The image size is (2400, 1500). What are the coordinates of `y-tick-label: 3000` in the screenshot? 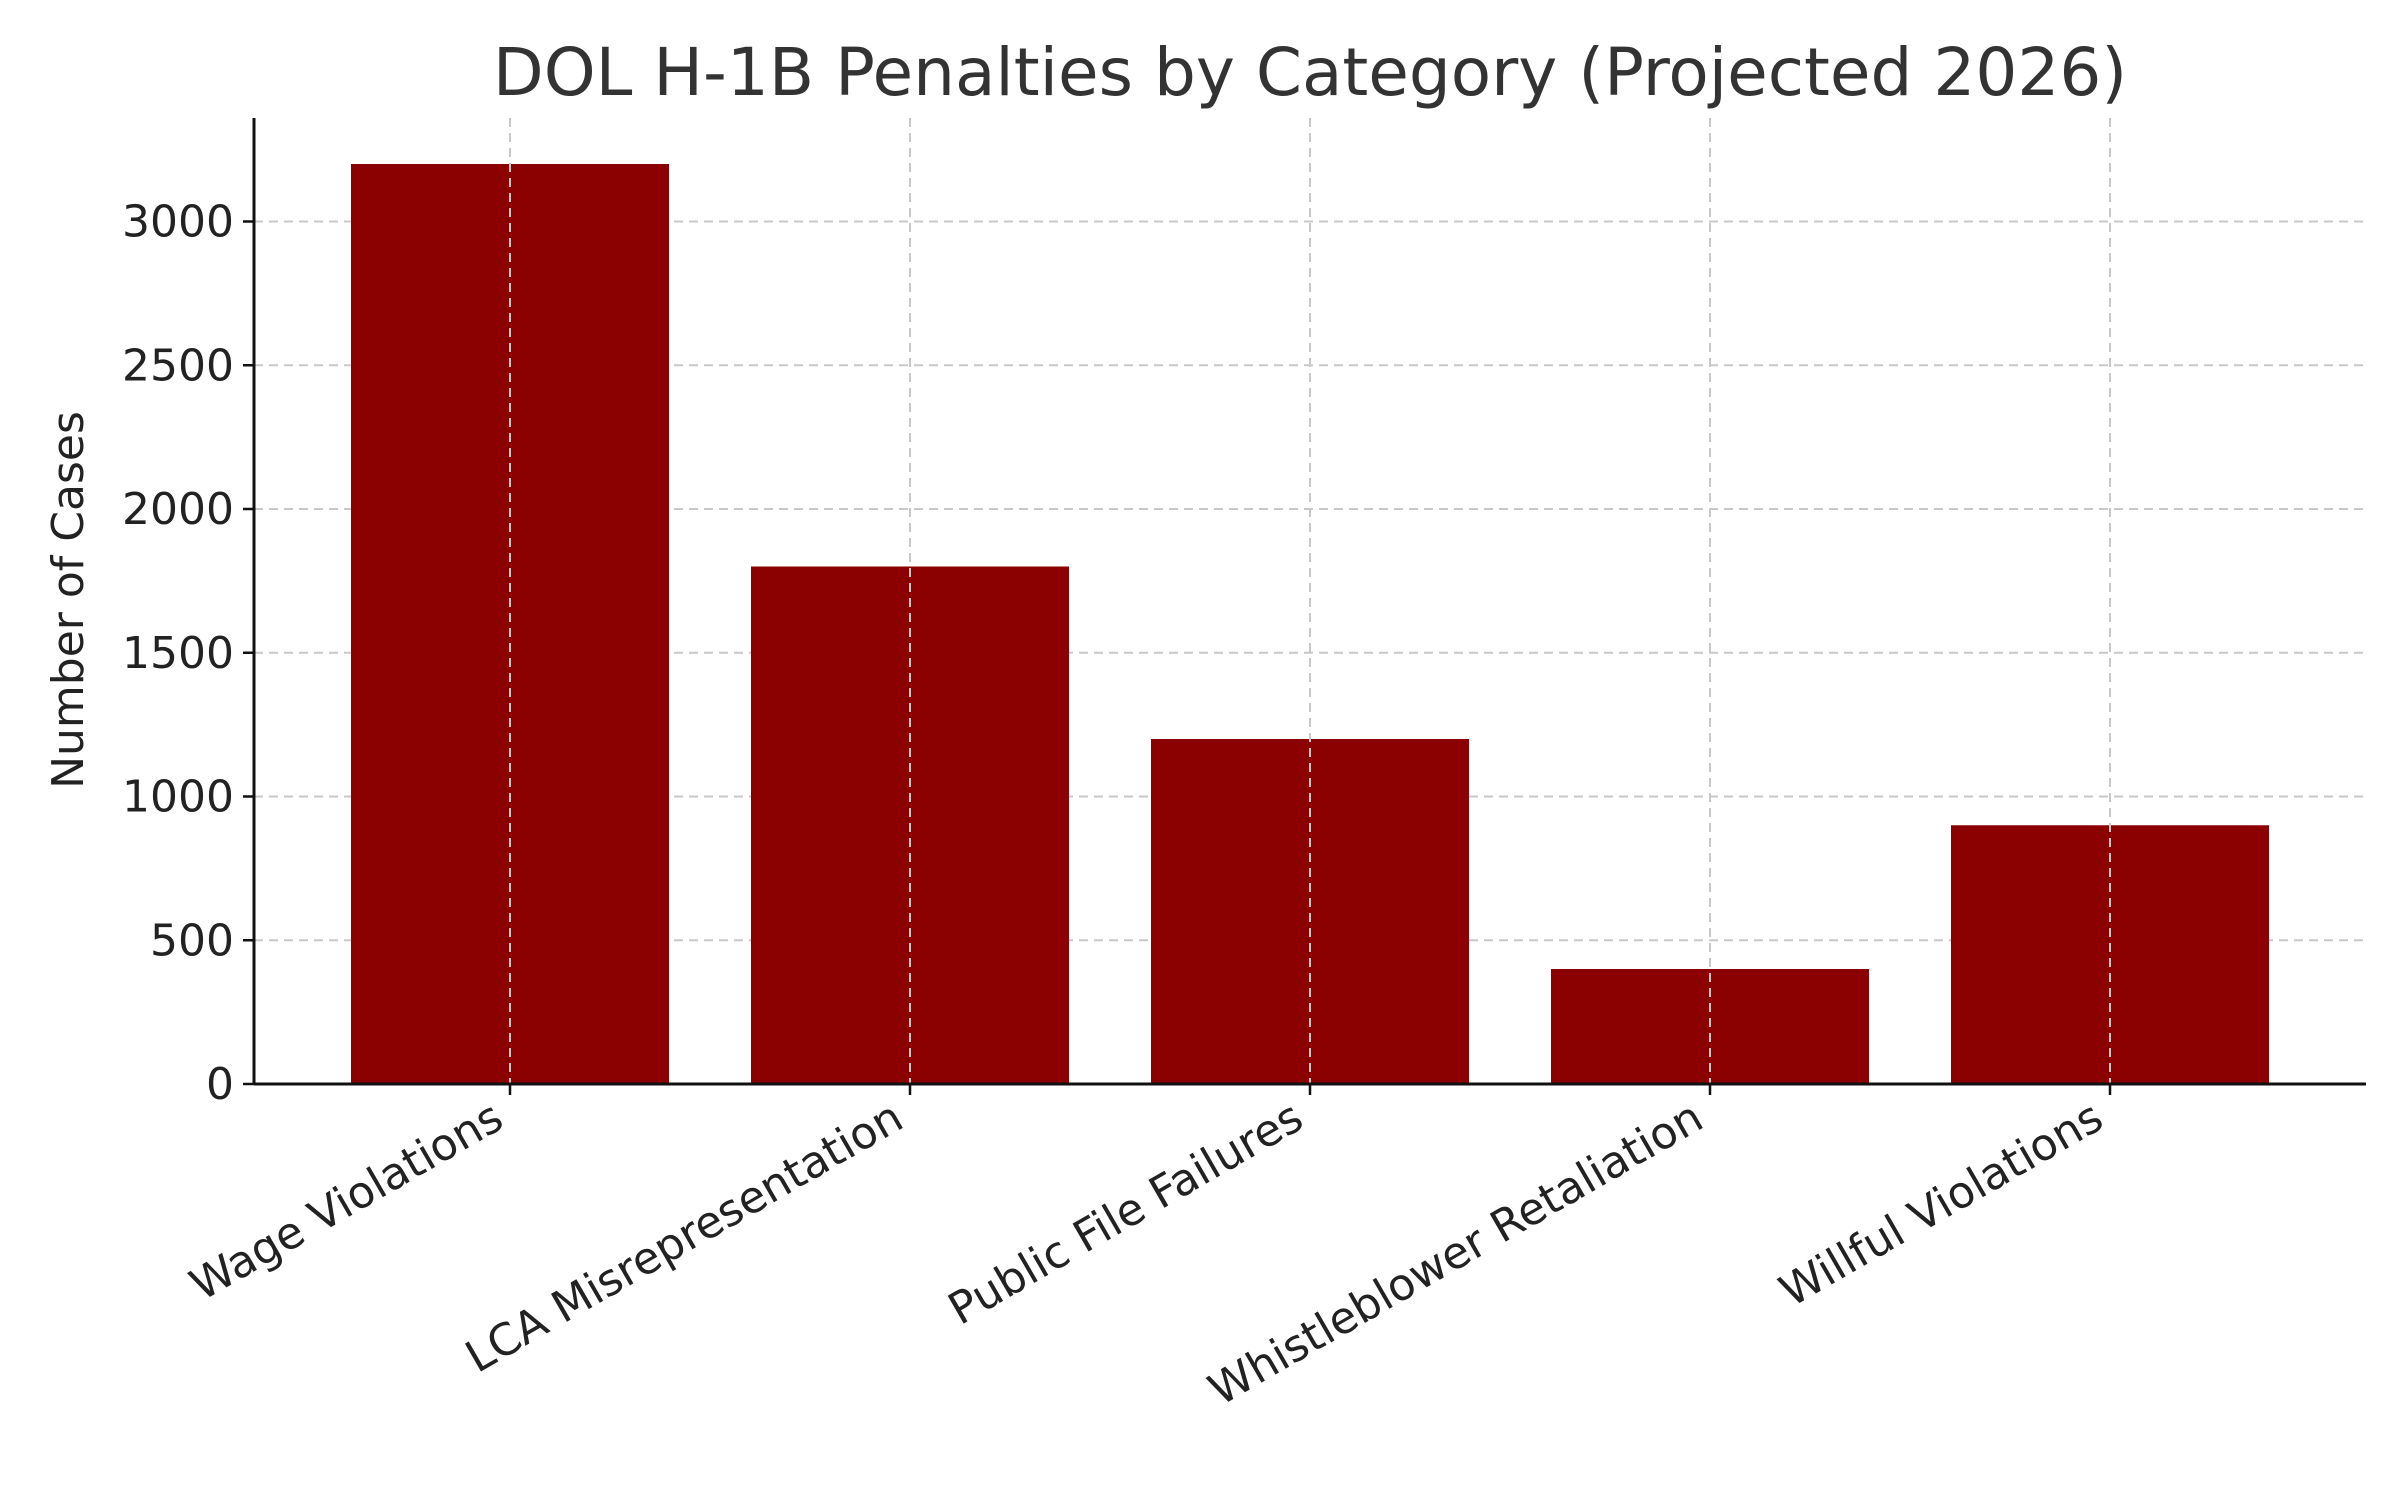 It's located at (178, 222).